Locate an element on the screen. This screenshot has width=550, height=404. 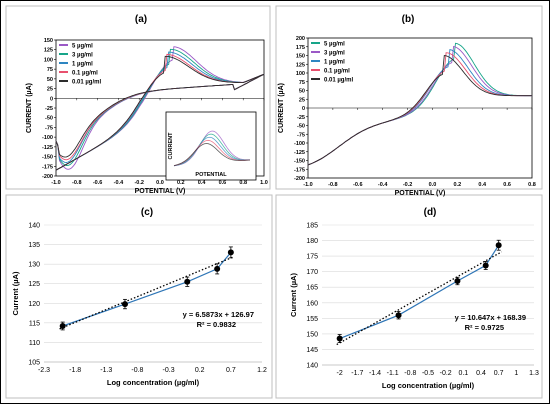
x-tick-label: 0.1 is located at coordinates (463, 373).